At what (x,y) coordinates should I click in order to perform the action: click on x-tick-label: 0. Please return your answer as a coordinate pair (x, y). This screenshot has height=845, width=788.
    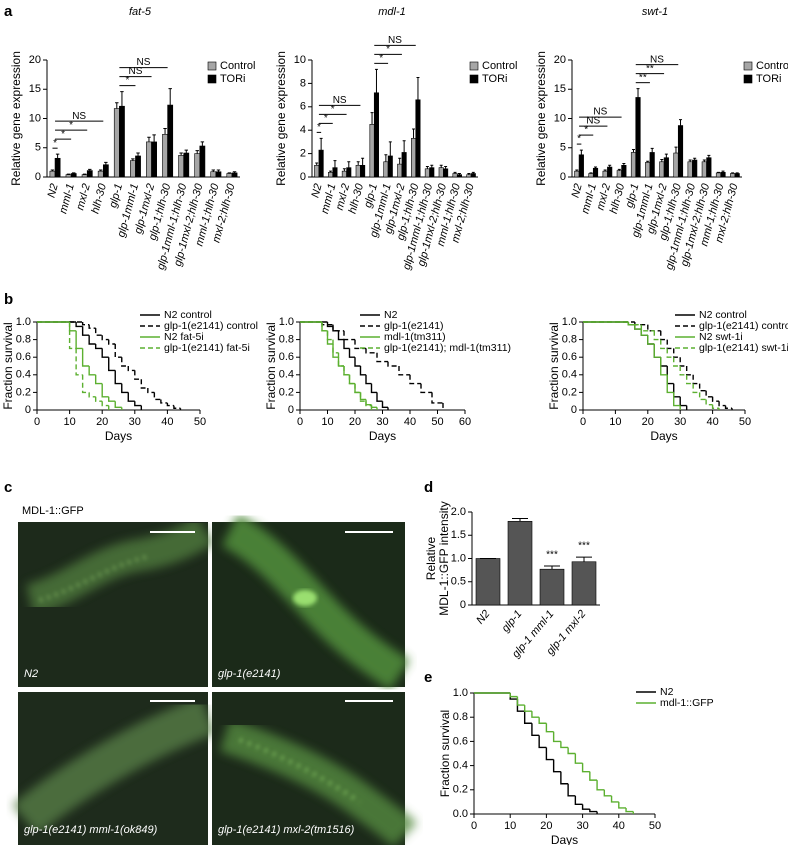
    Looking at the image, I should click on (474, 826).